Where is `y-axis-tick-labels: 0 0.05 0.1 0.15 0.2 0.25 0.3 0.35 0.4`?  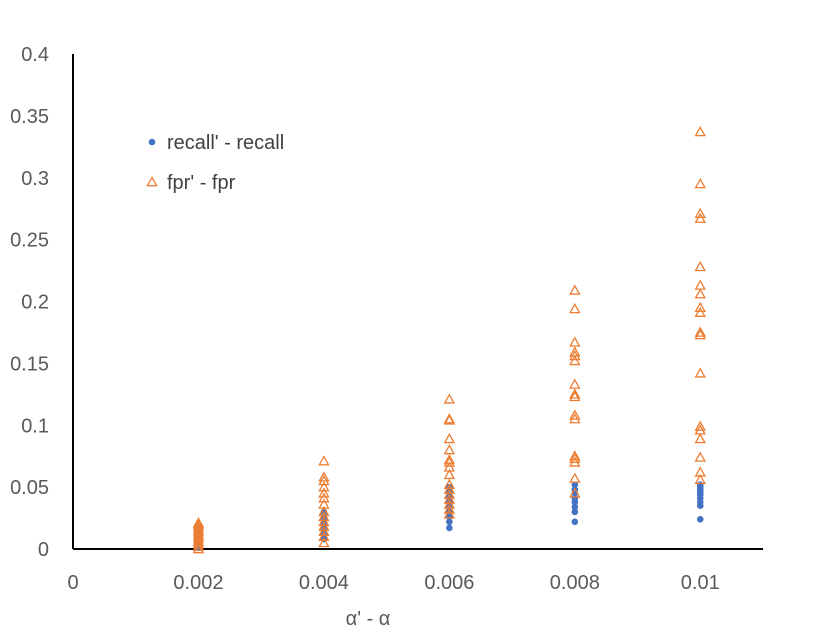
y-axis-tick-labels: 0 0.05 0.1 0.15 0.2 0.25 0.3 0.35 0.4 is located at coordinates (29, 302).